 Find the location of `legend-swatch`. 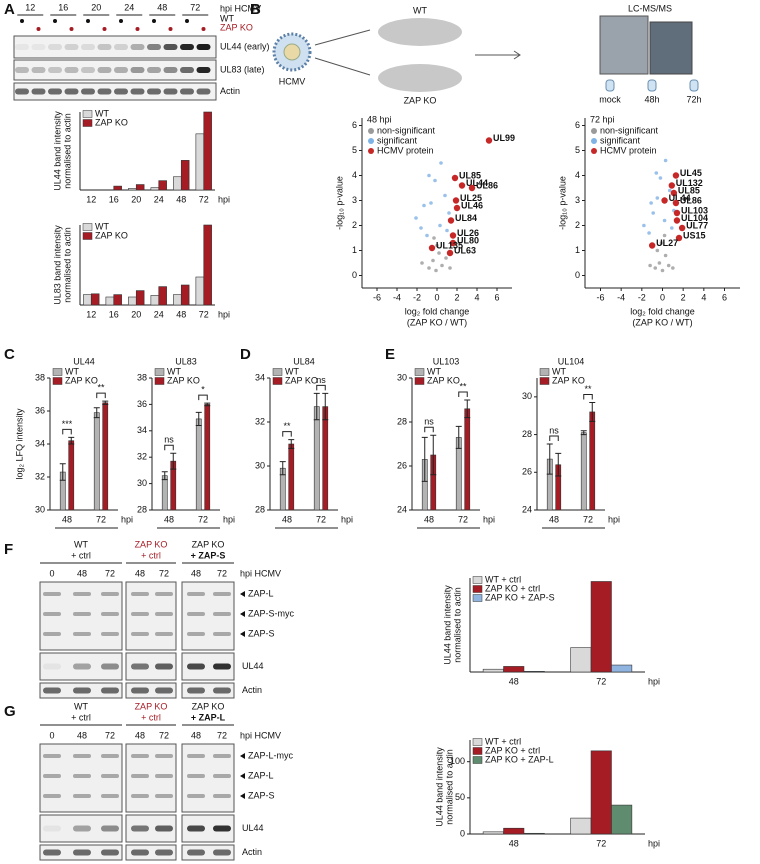

legend-swatch is located at coordinates (87, 236).